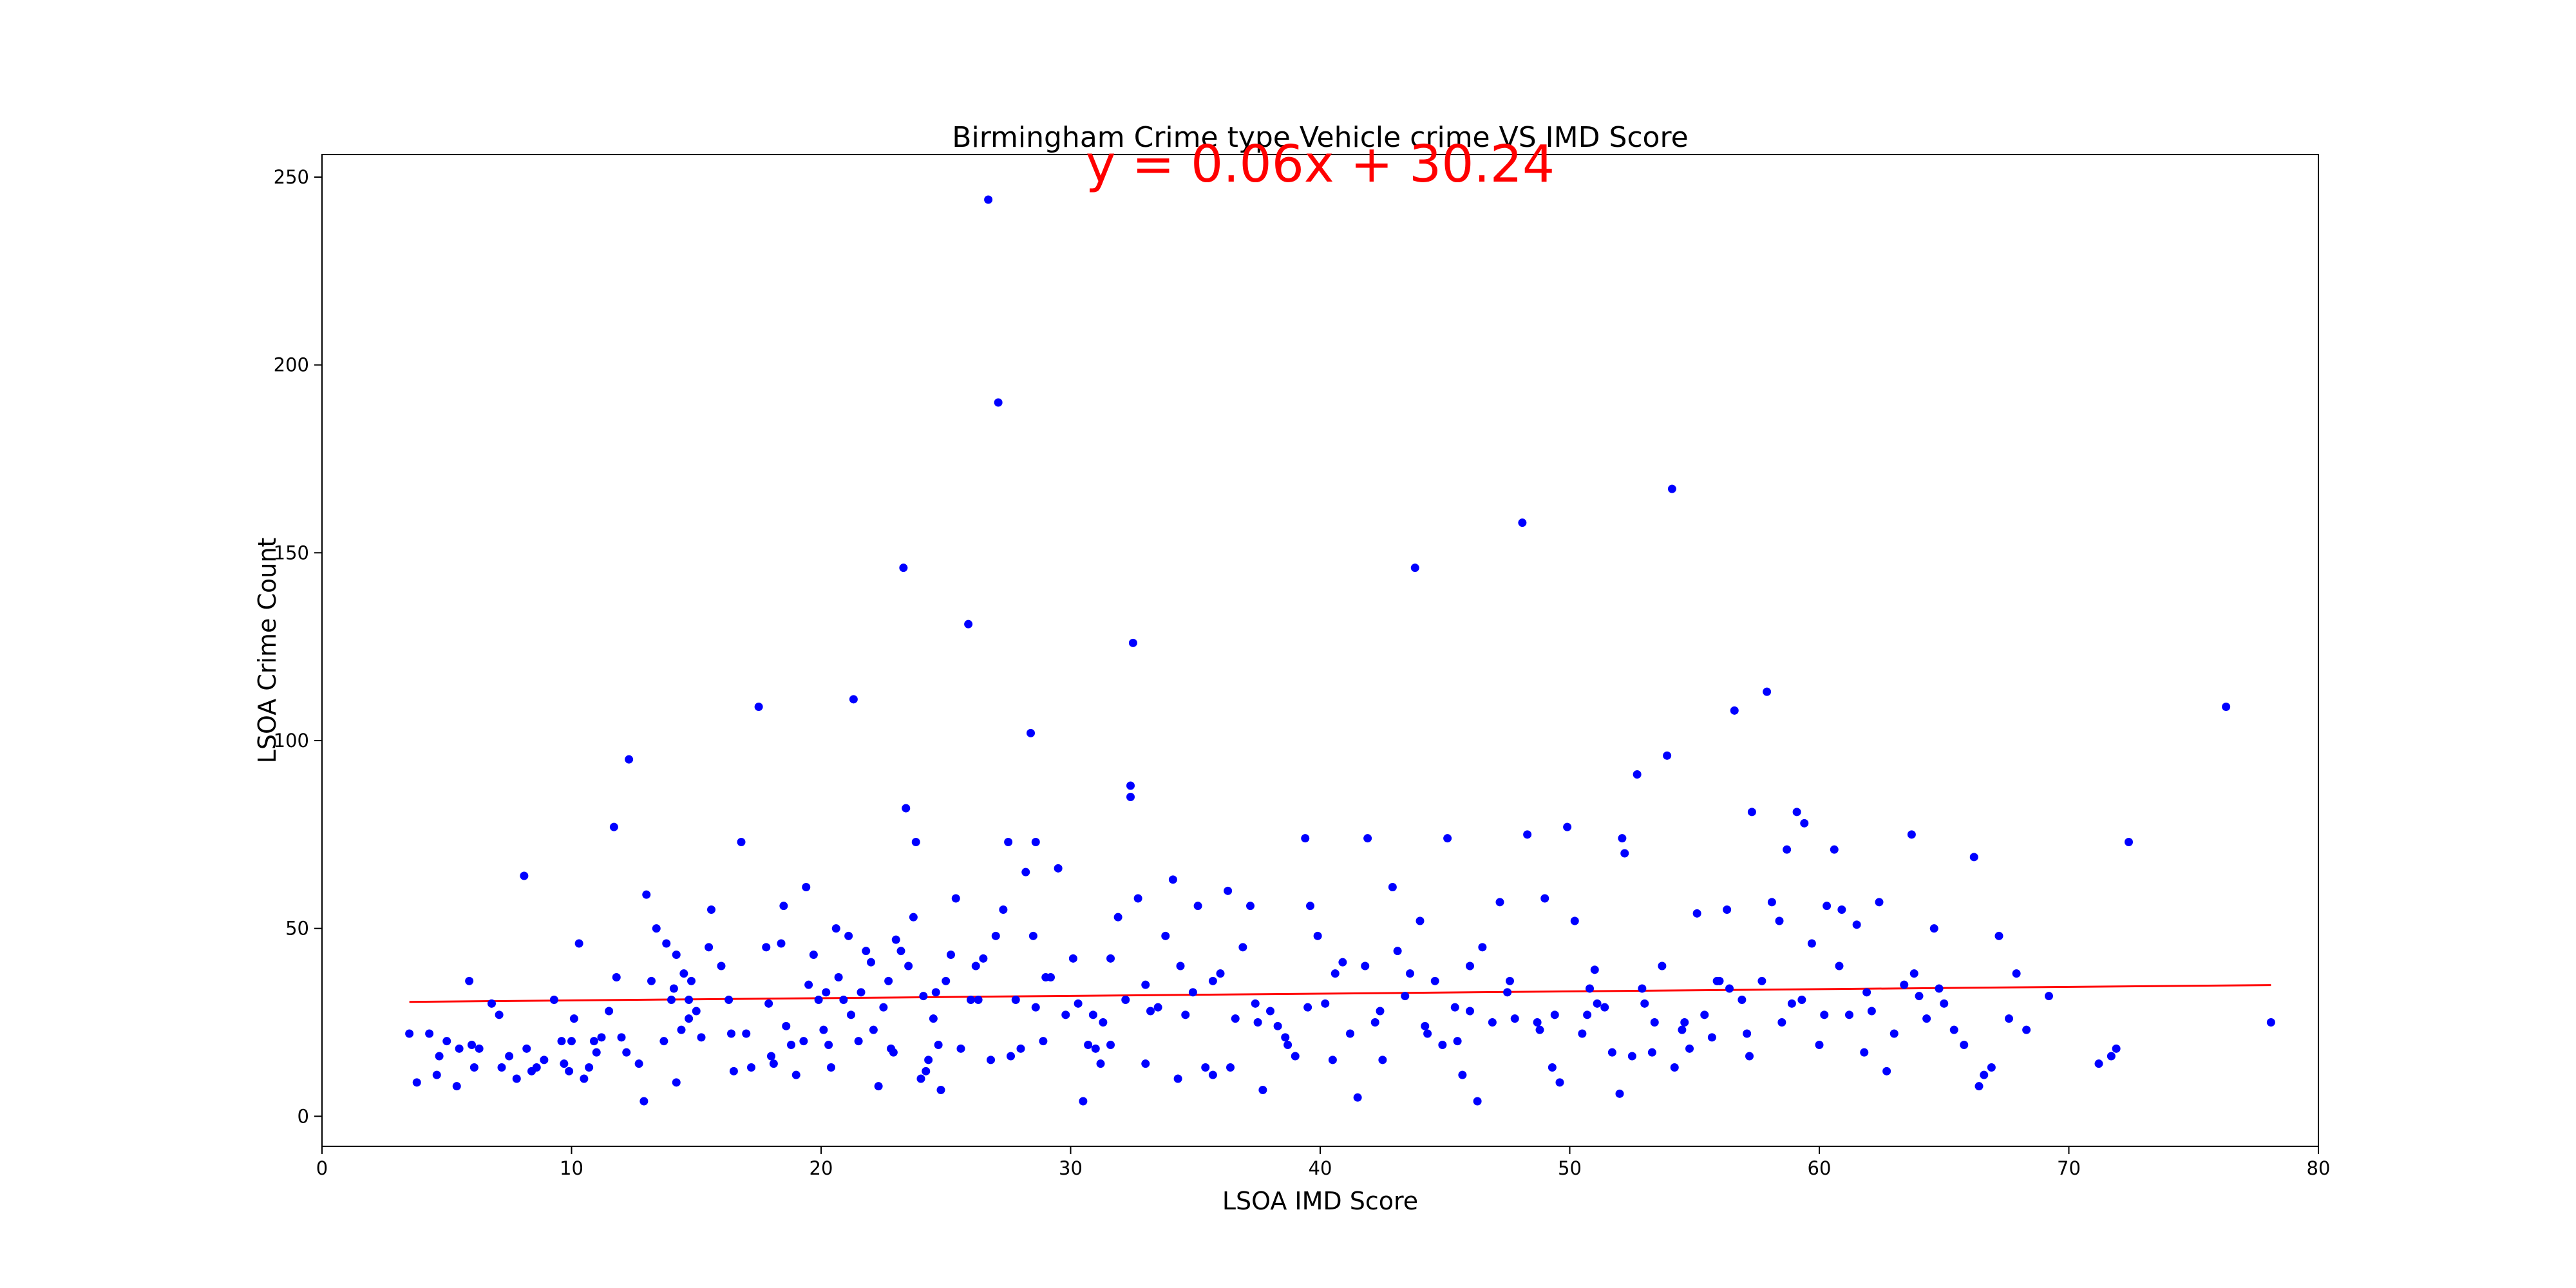 The height and width of the screenshot is (1288, 2576). Describe the element at coordinates (1340, 994) in the screenshot. I see `regression-line` at that location.